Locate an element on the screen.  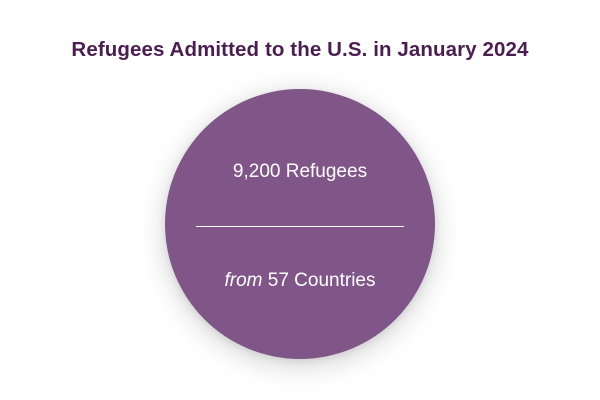
country-count: from 57 Countries is located at coordinates (300, 281).